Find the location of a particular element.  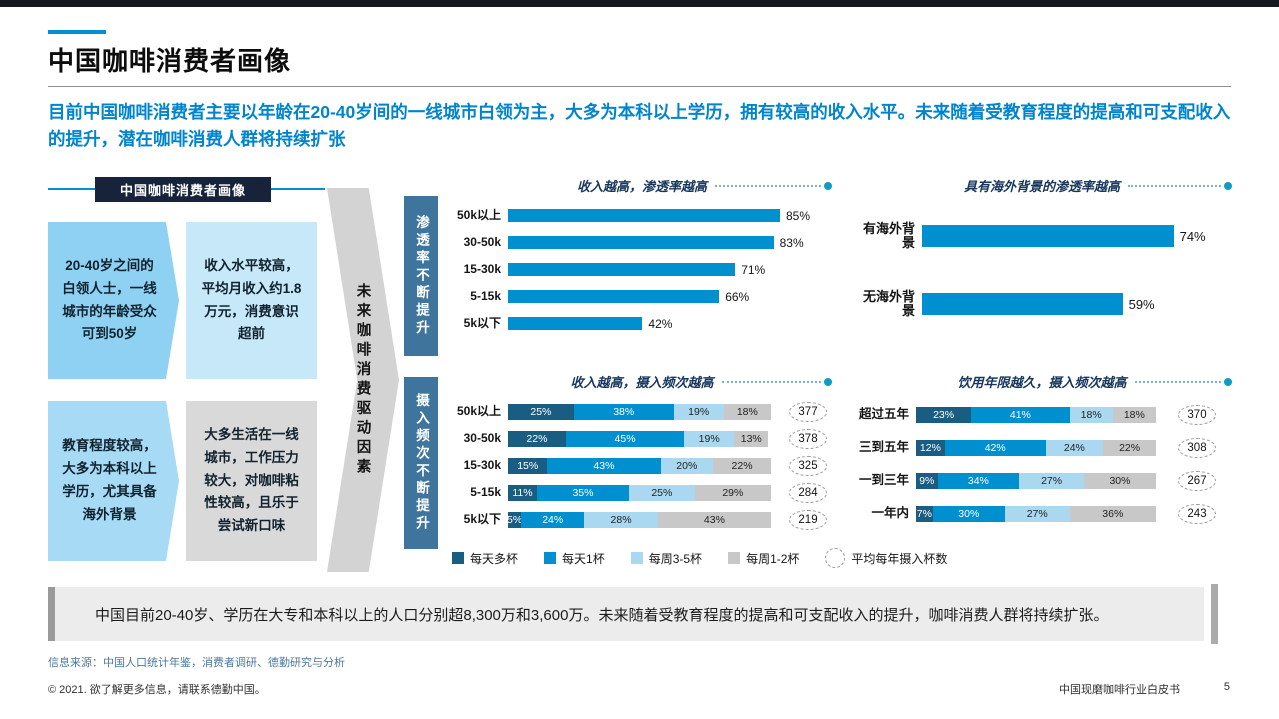

value-label: 59% is located at coordinates (1141, 304).